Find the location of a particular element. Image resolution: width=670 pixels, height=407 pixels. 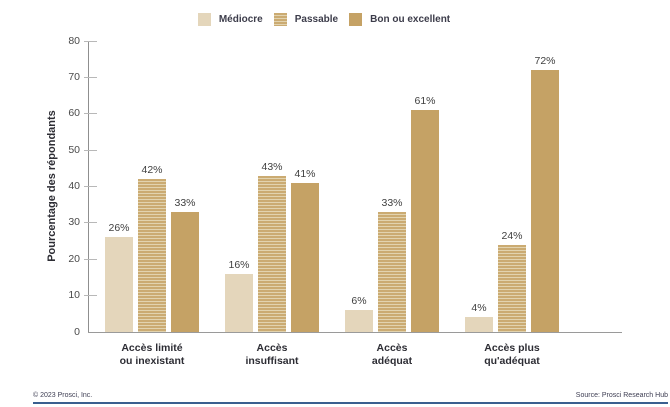

x-category-label: Accès limité ou inexistant is located at coordinates (152, 354).